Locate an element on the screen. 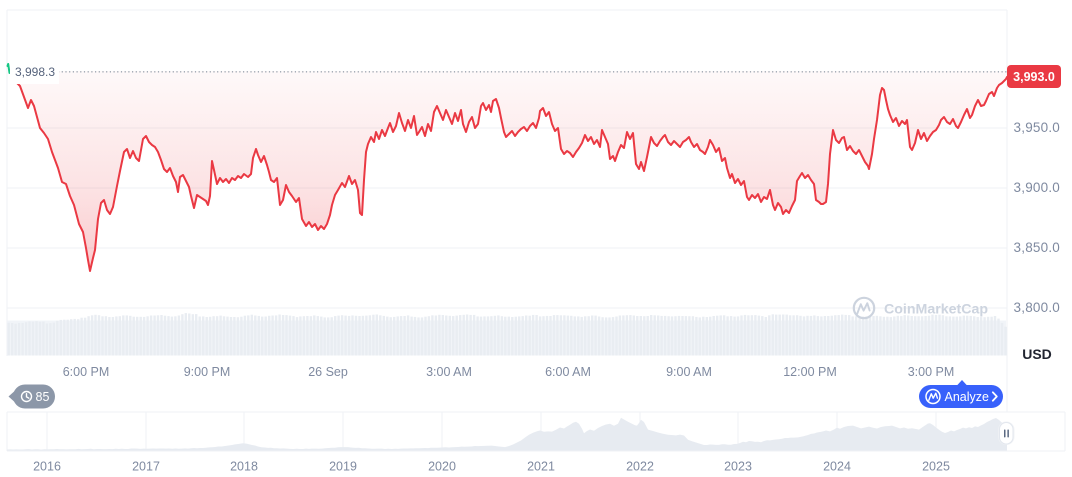 The image size is (1072, 477). svg-text: 2016 is located at coordinates (47, 467).